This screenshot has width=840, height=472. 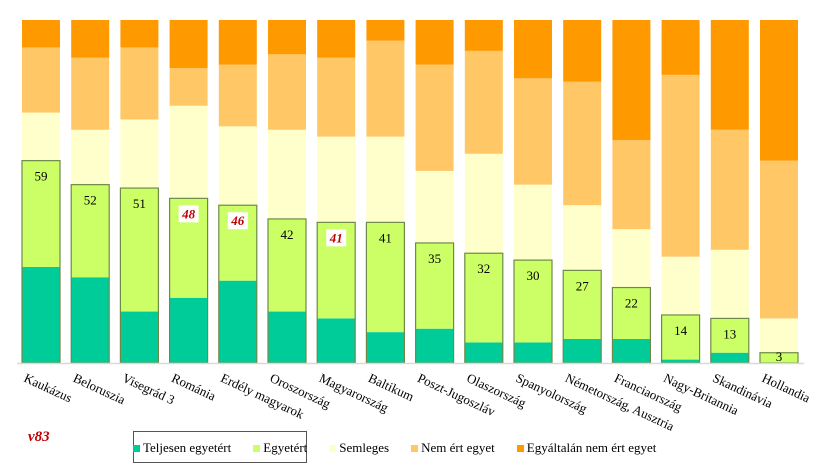 What do you see at coordinates (287, 234) in the screenshot?
I see `value-label: 42` at bounding box center [287, 234].